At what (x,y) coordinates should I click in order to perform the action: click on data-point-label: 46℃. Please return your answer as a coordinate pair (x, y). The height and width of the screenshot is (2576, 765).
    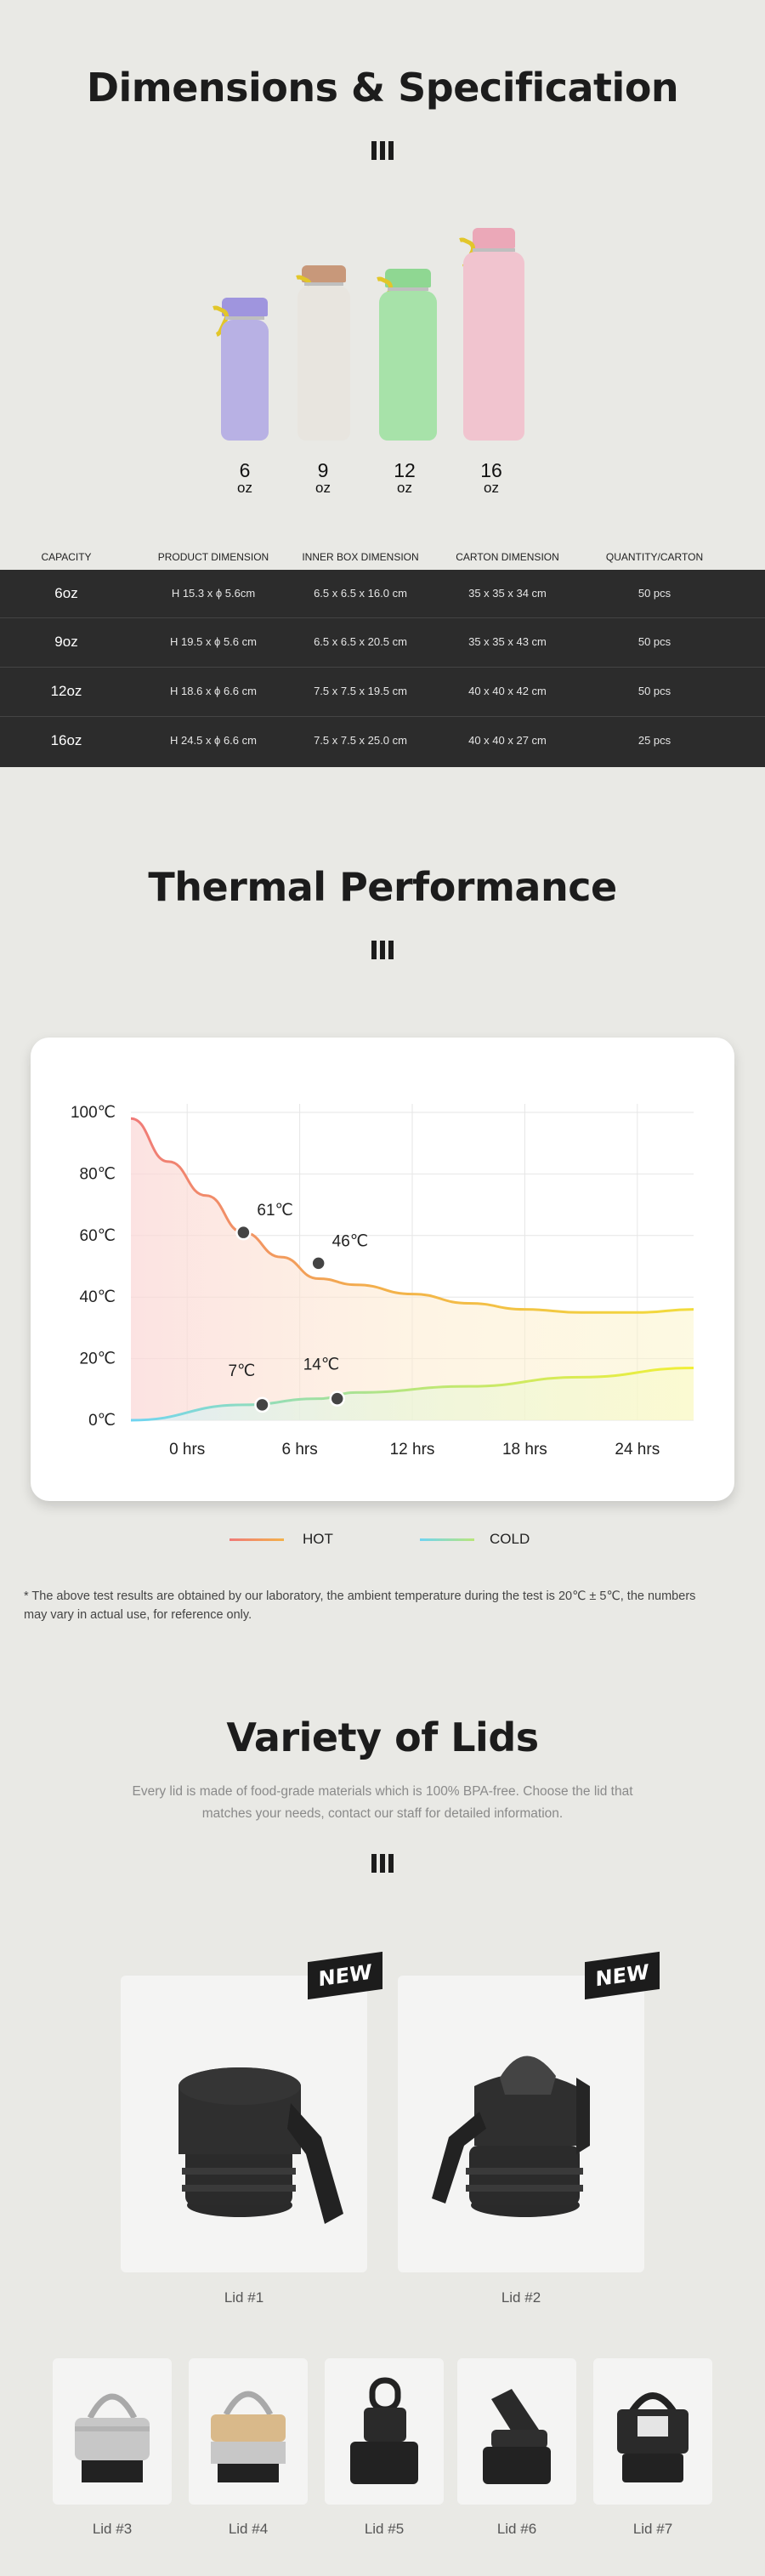
    Looking at the image, I should click on (350, 1241).